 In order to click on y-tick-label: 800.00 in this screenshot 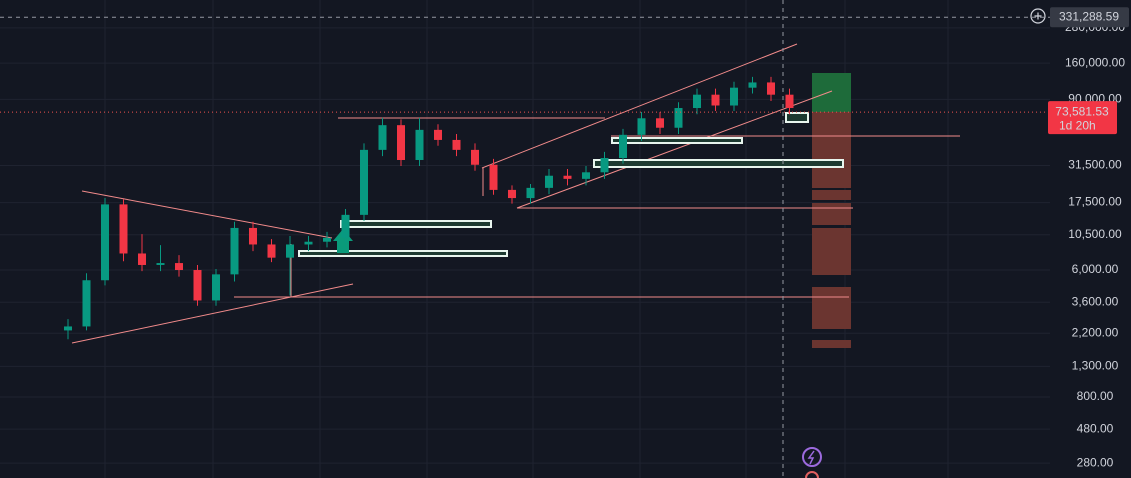, I will do `click(1095, 396)`.